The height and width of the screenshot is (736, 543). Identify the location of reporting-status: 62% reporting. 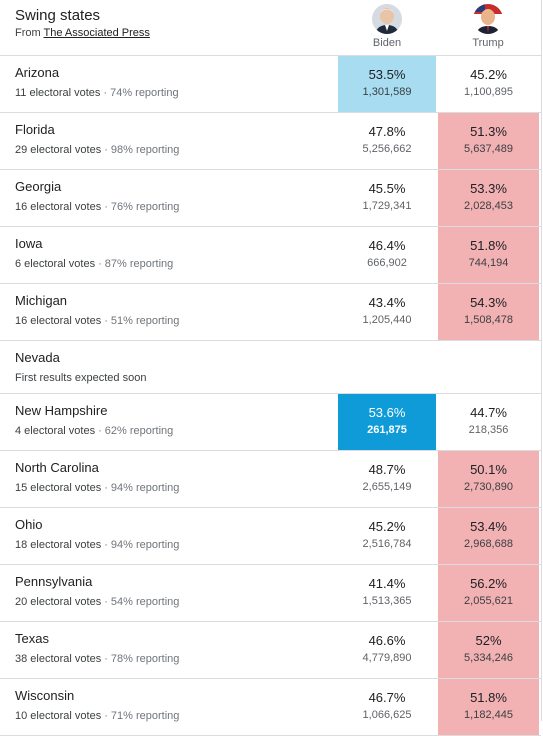
(139, 431).